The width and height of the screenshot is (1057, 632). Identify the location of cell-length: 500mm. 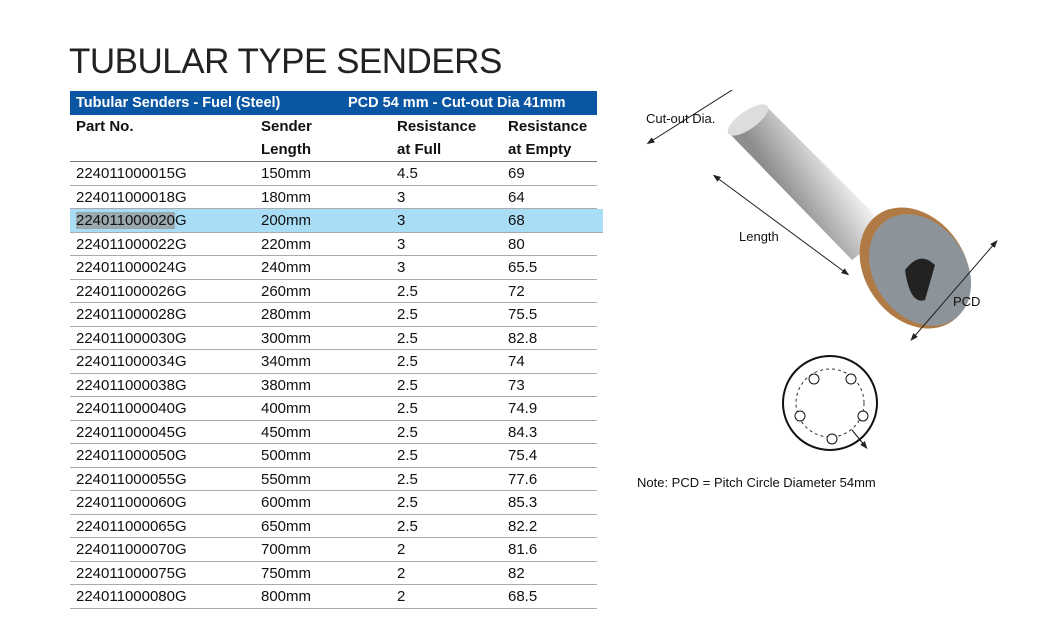
(286, 455).